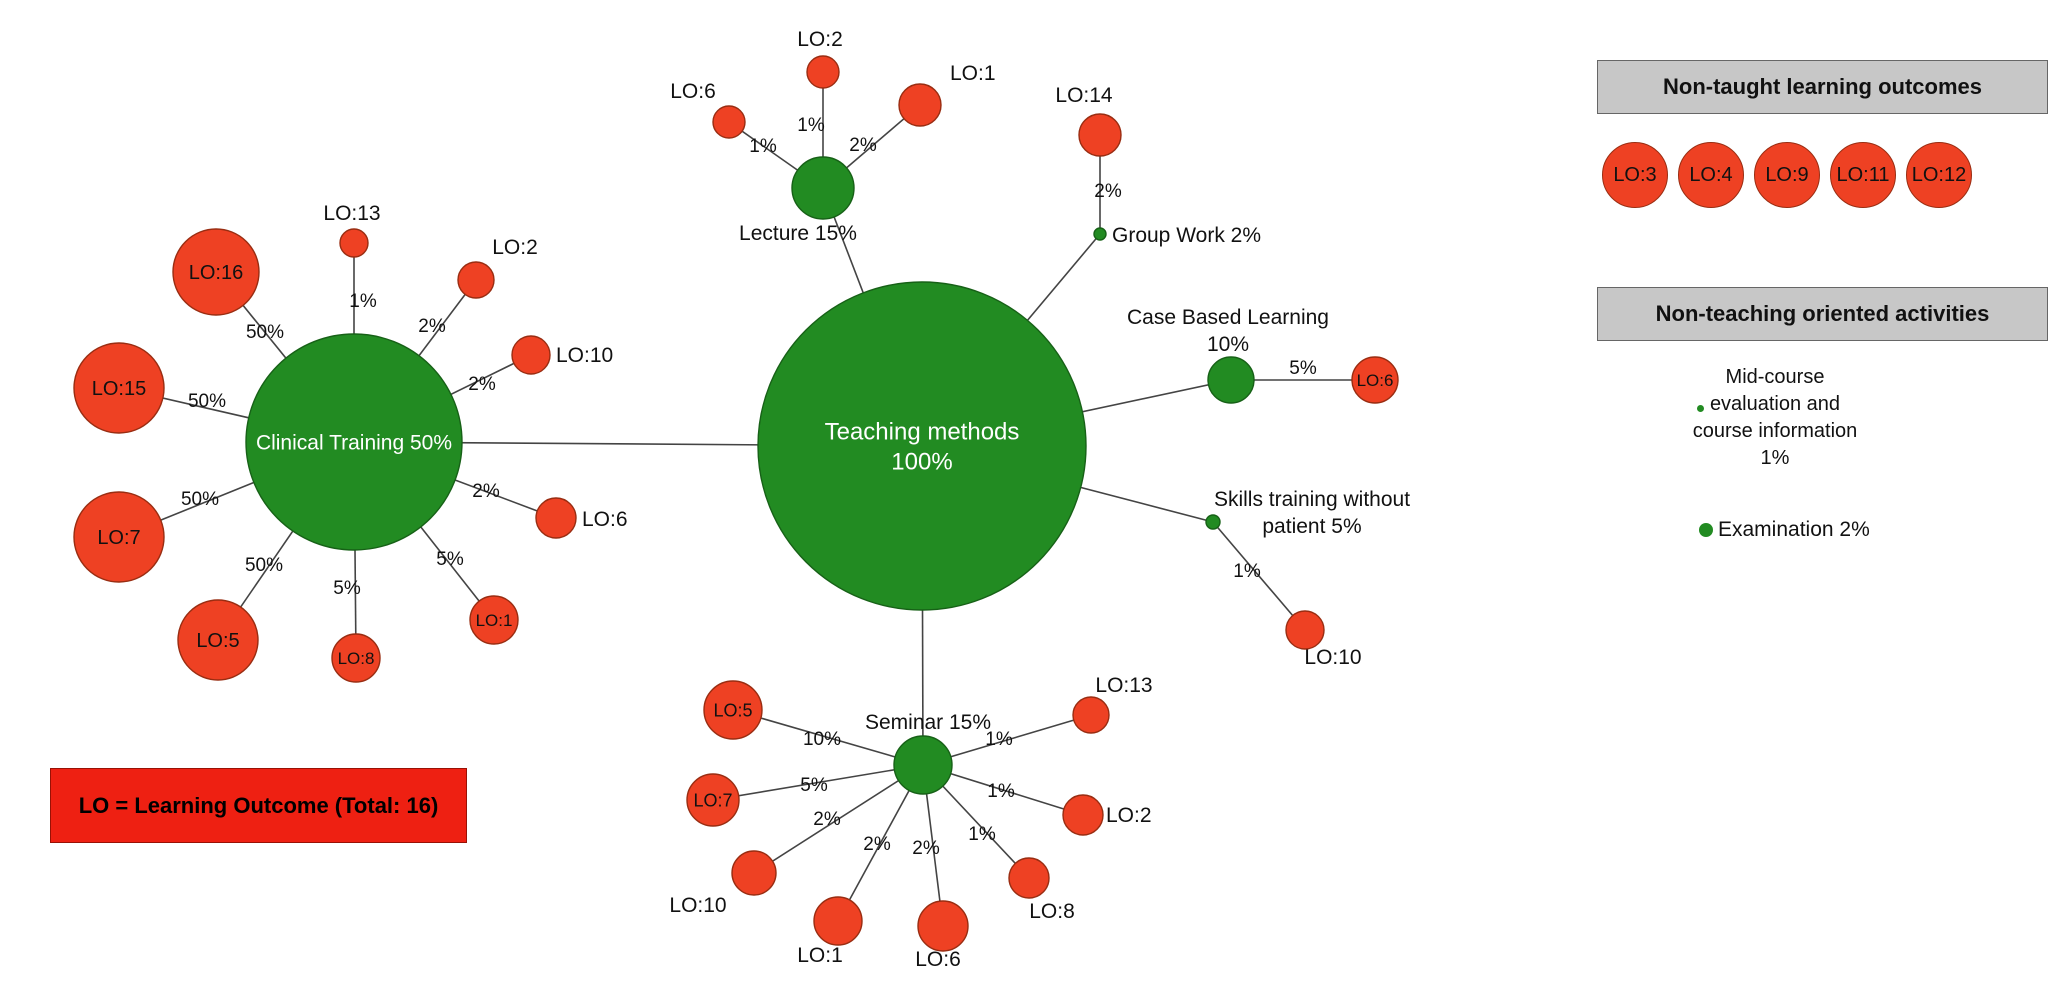  What do you see at coordinates (822, 739) in the screenshot?
I see `edge-label-seminar-se_lo5: 10%` at bounding box center [822, 739].